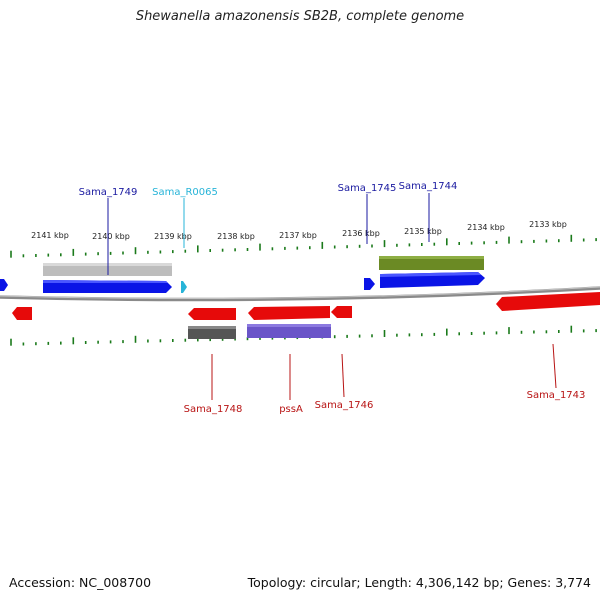 The image size is (600, 600). Describe the element at coordinates (184, 287) in the screenshot. I see `feature-rna-sama-r0065` at that location.